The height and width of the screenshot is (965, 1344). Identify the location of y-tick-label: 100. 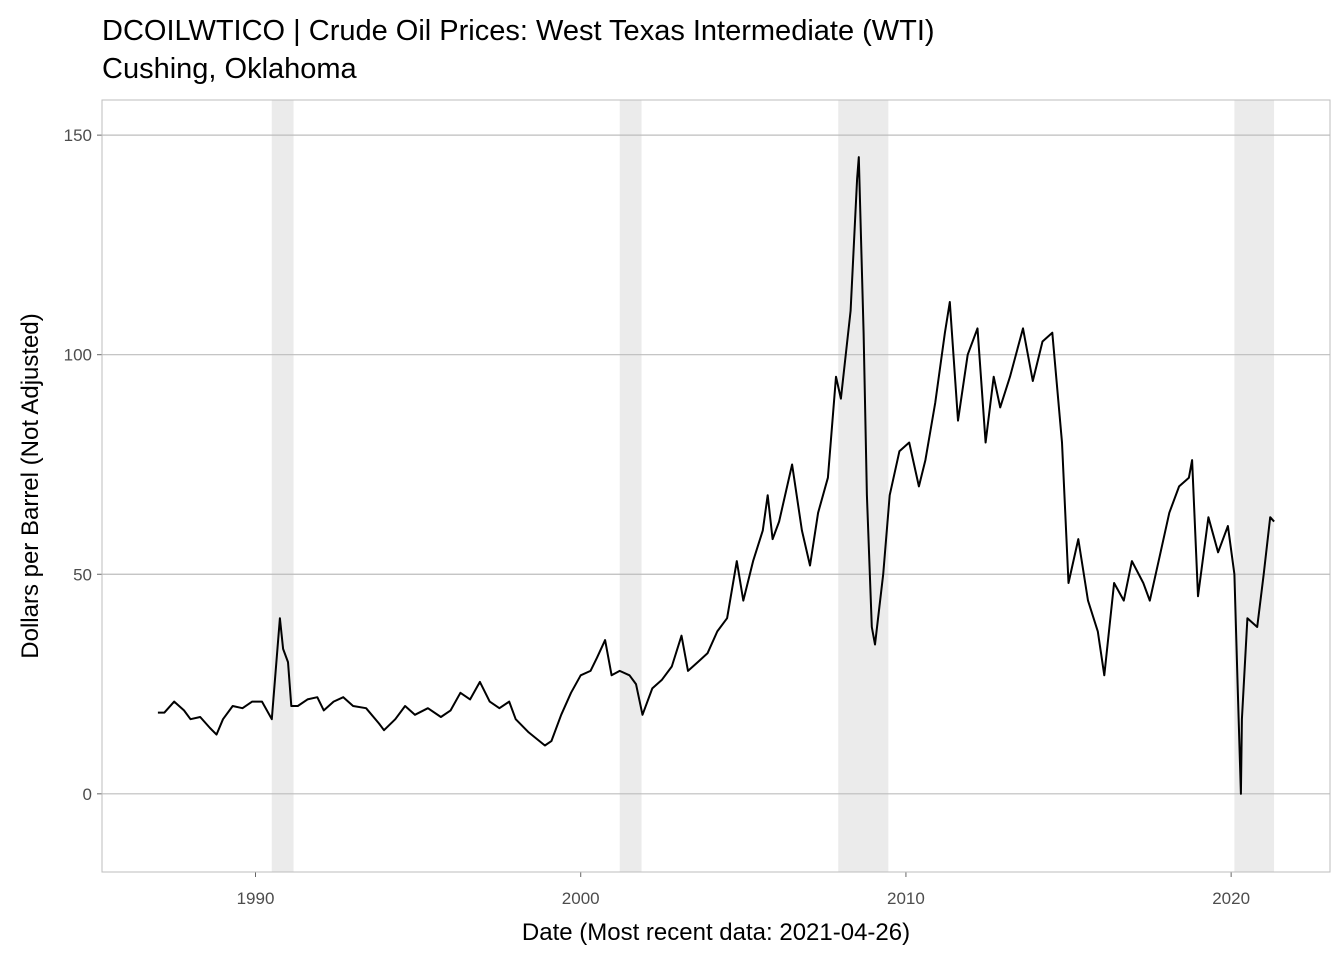
(78, 355).